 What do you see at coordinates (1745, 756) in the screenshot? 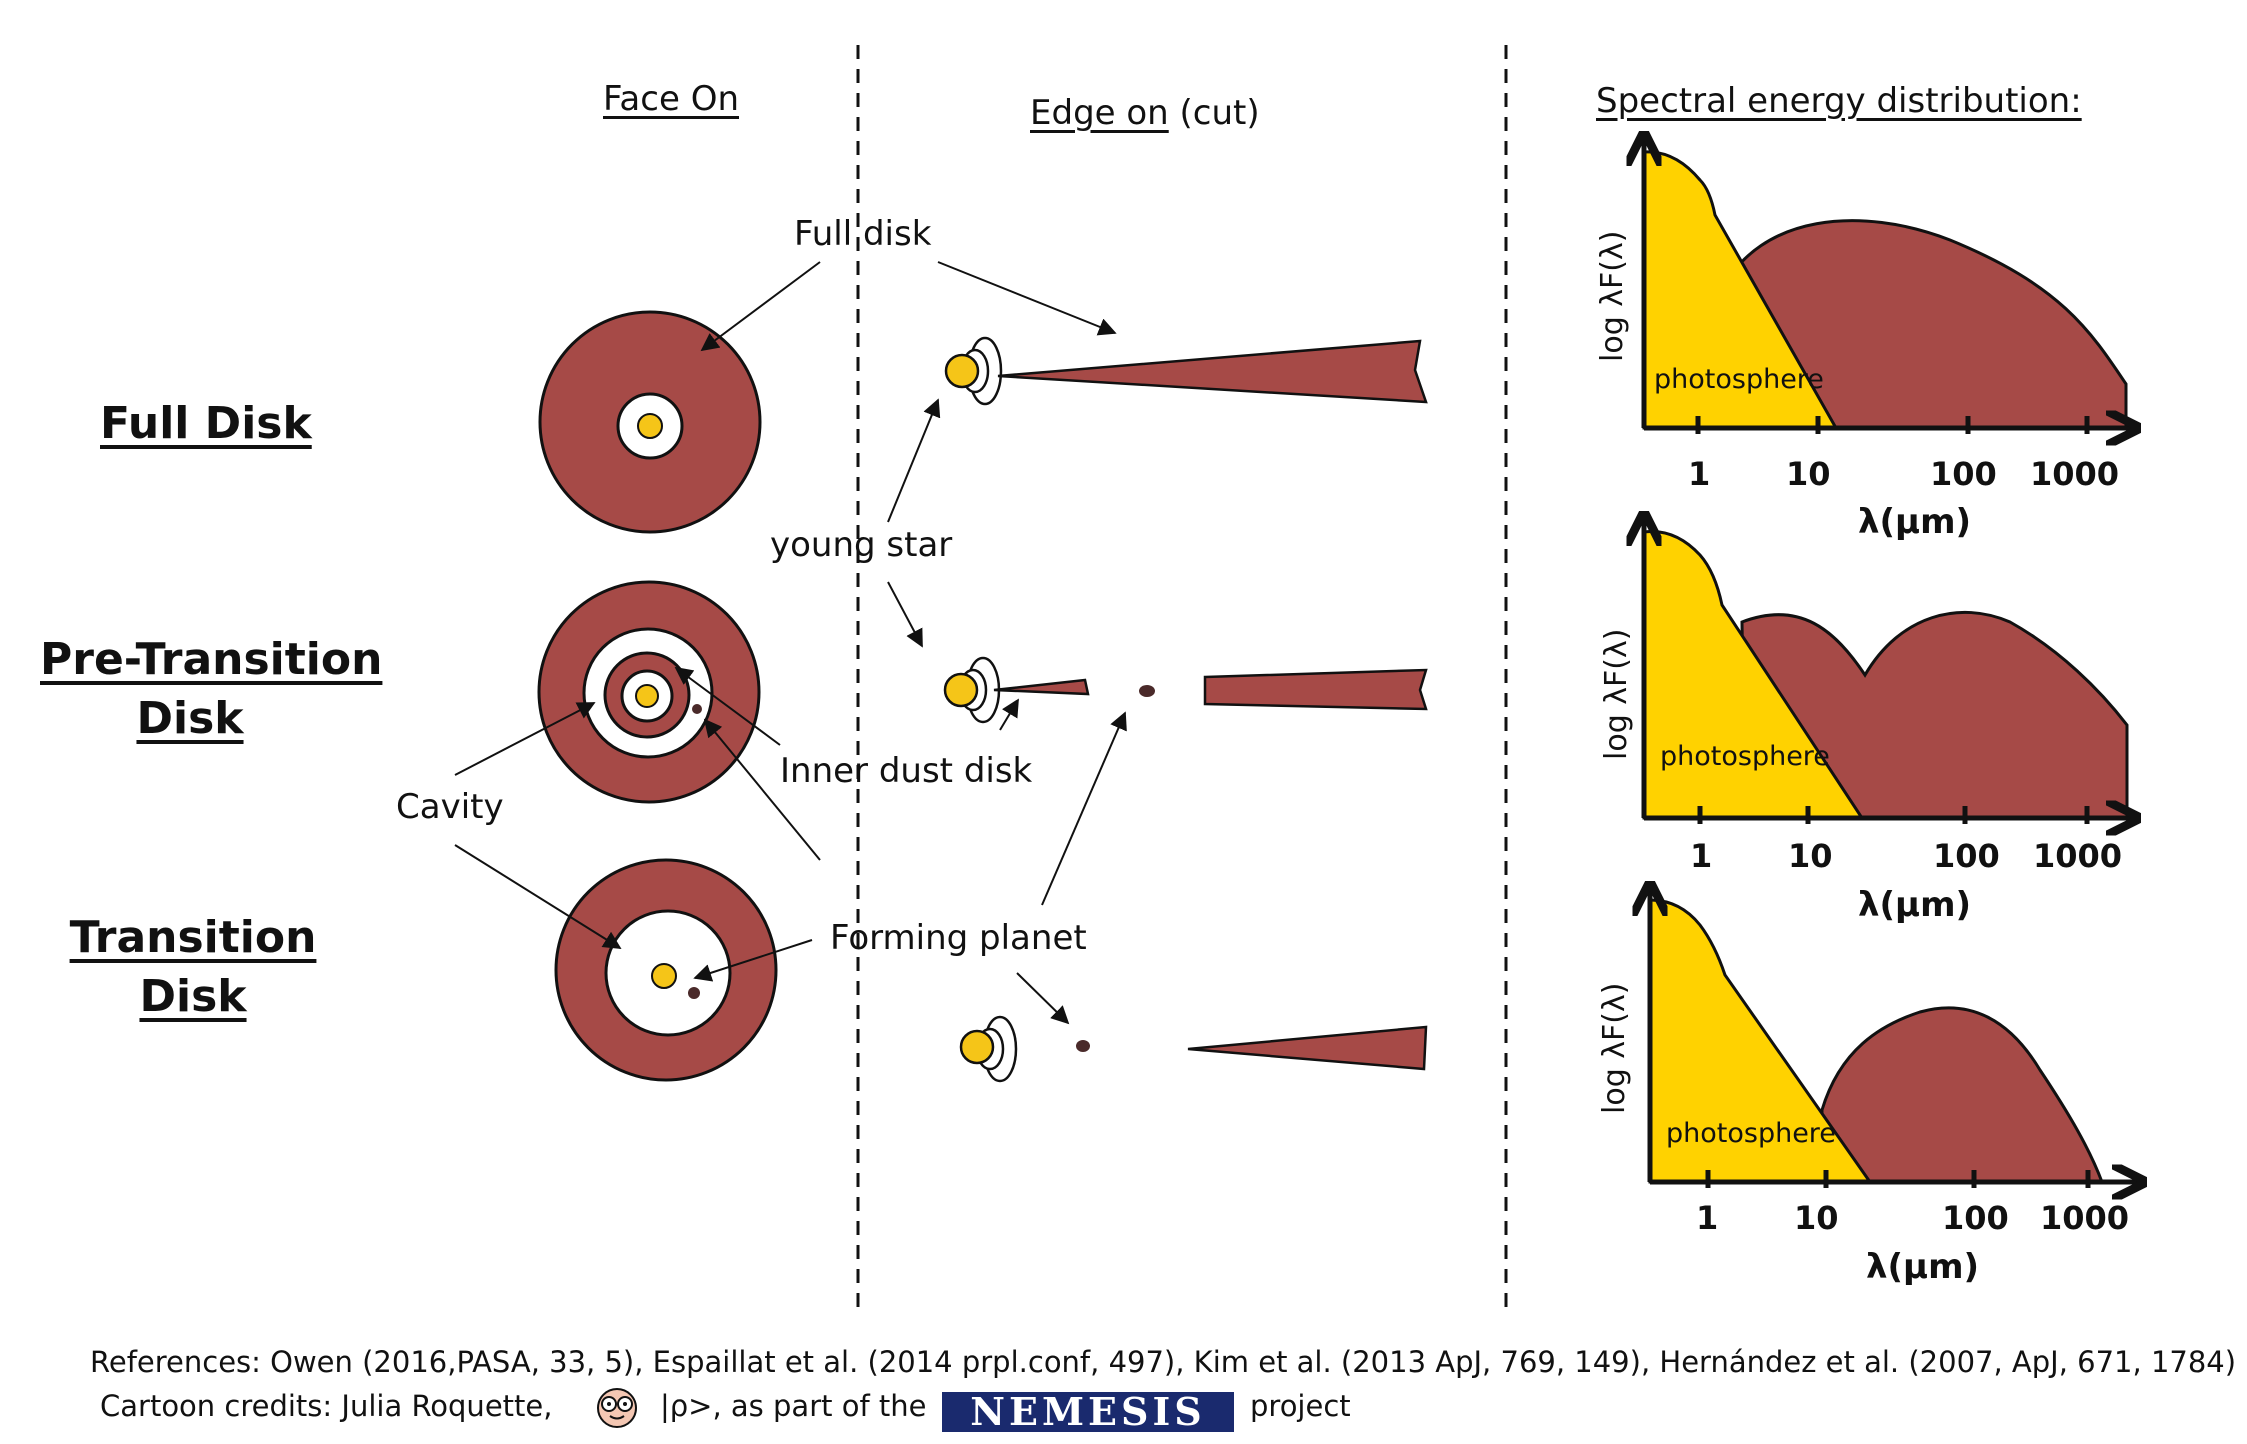
I see `sed2-photosphere-label: photosphere` at bounding box center [1745, 756].